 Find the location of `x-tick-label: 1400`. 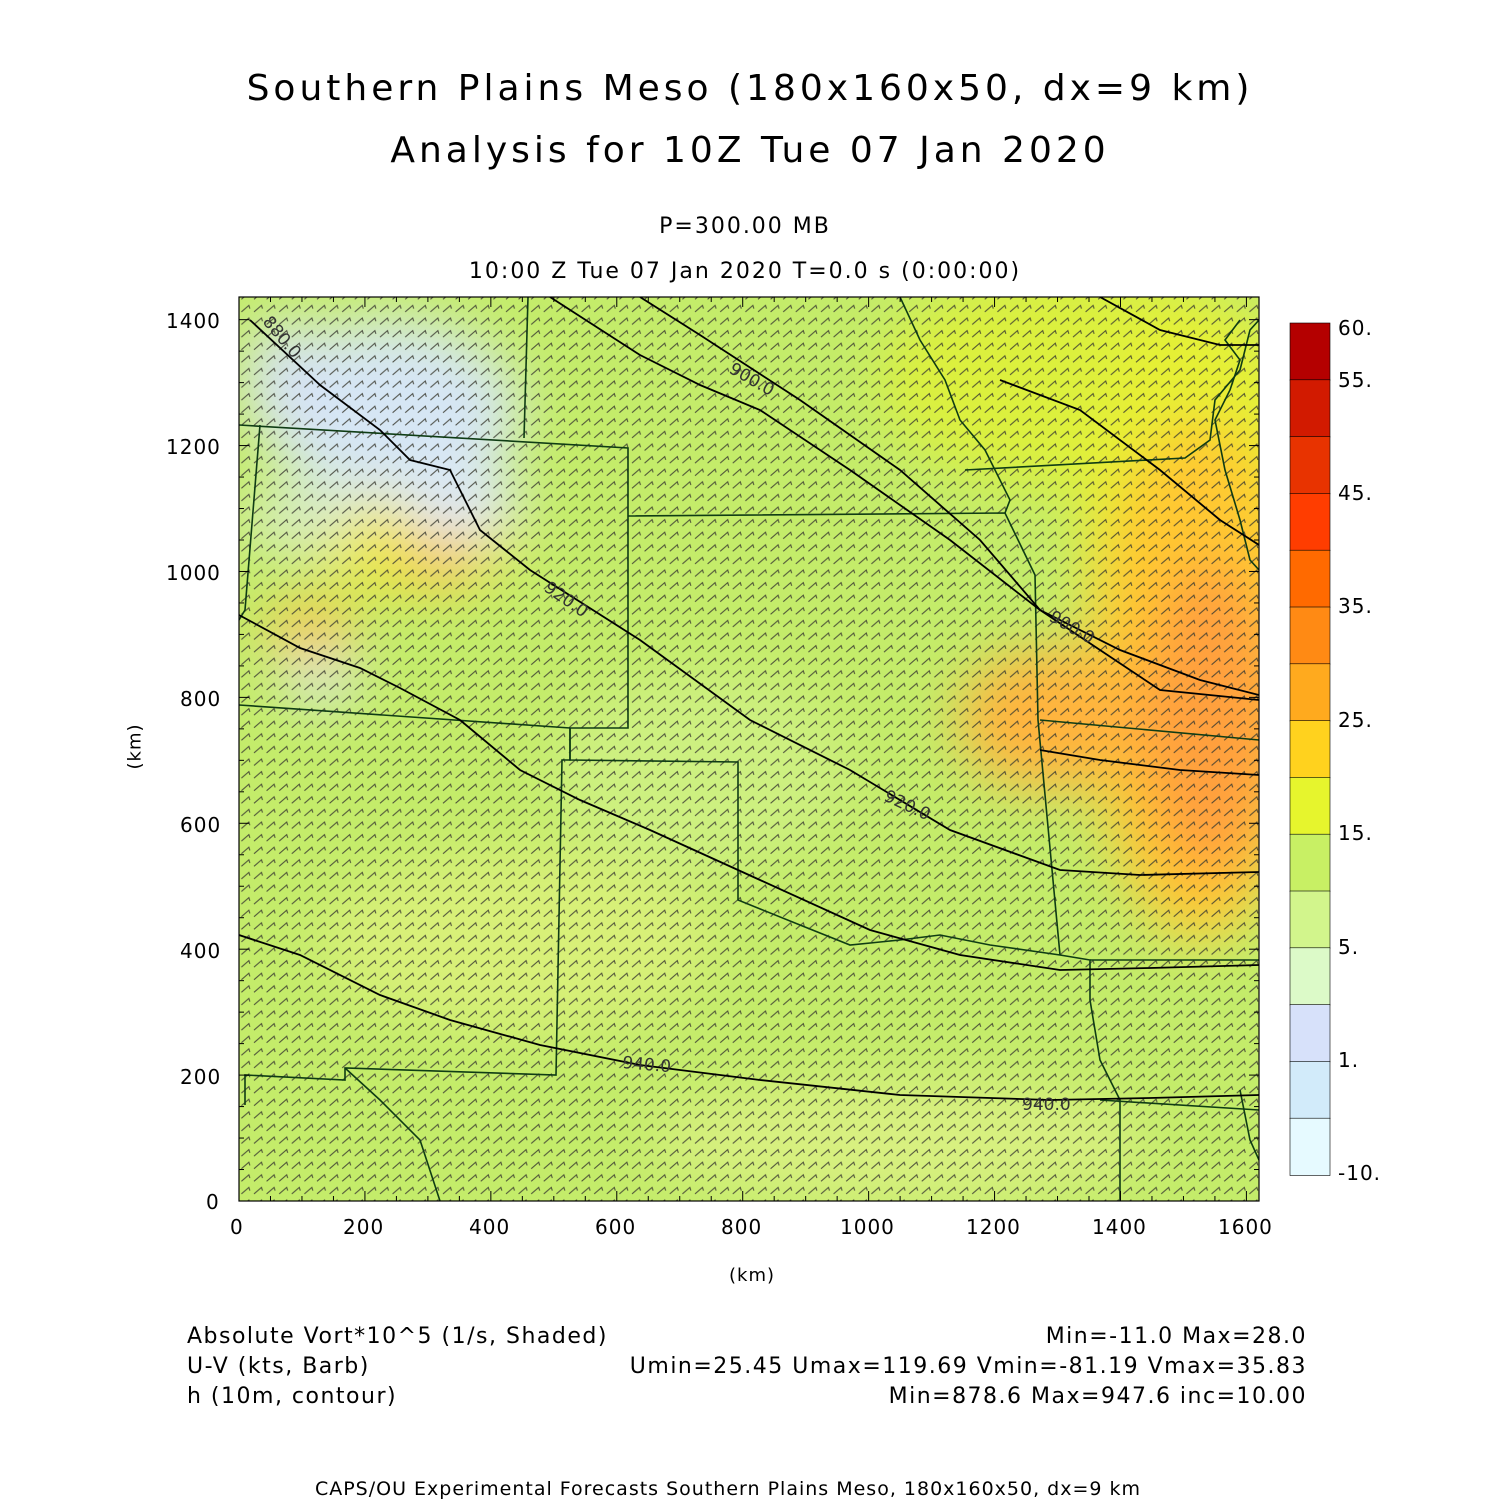

x-tick-label: 1400 is located at coordinates (1119, 1227).